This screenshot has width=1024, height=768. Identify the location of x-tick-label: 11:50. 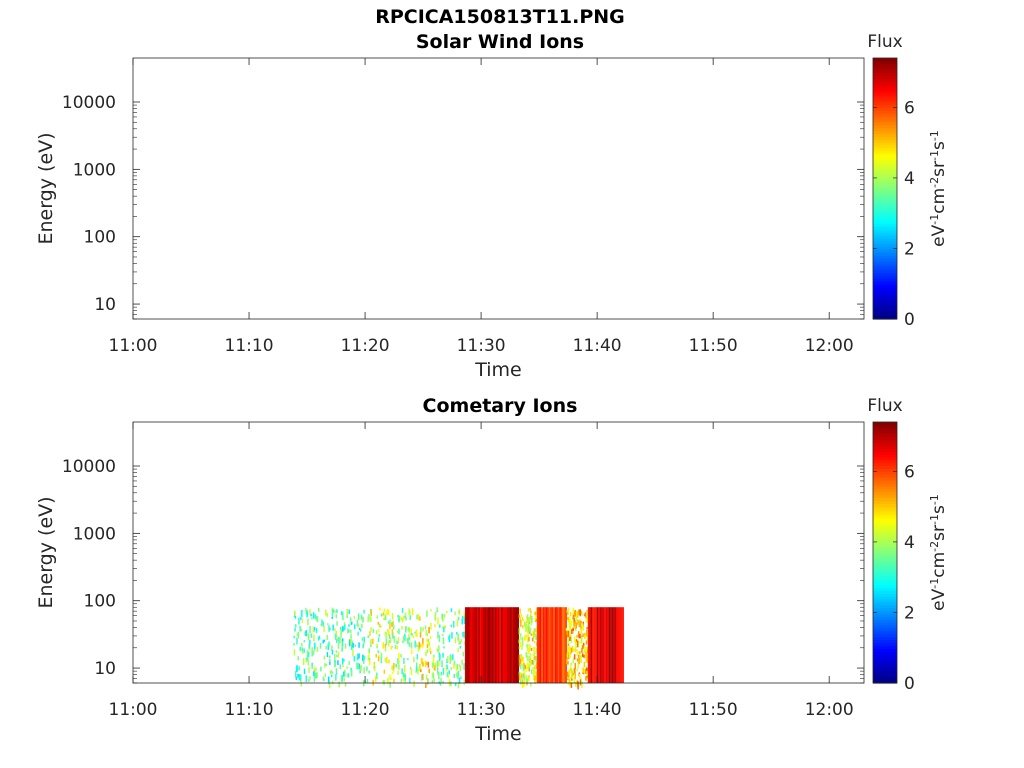
(713, 346).